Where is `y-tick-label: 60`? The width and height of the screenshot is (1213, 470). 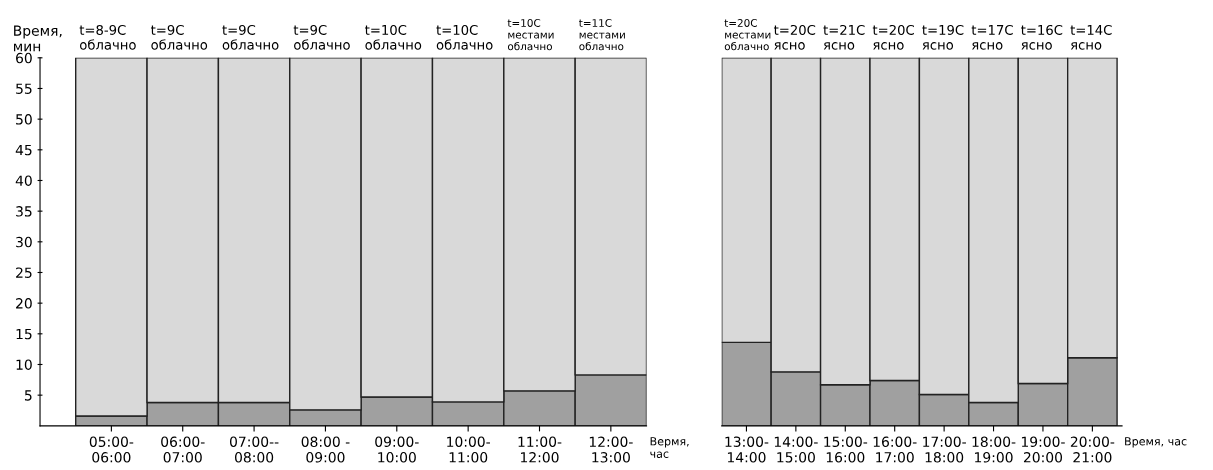 y-tick-label: 60 is located at coordinates (24, 58).